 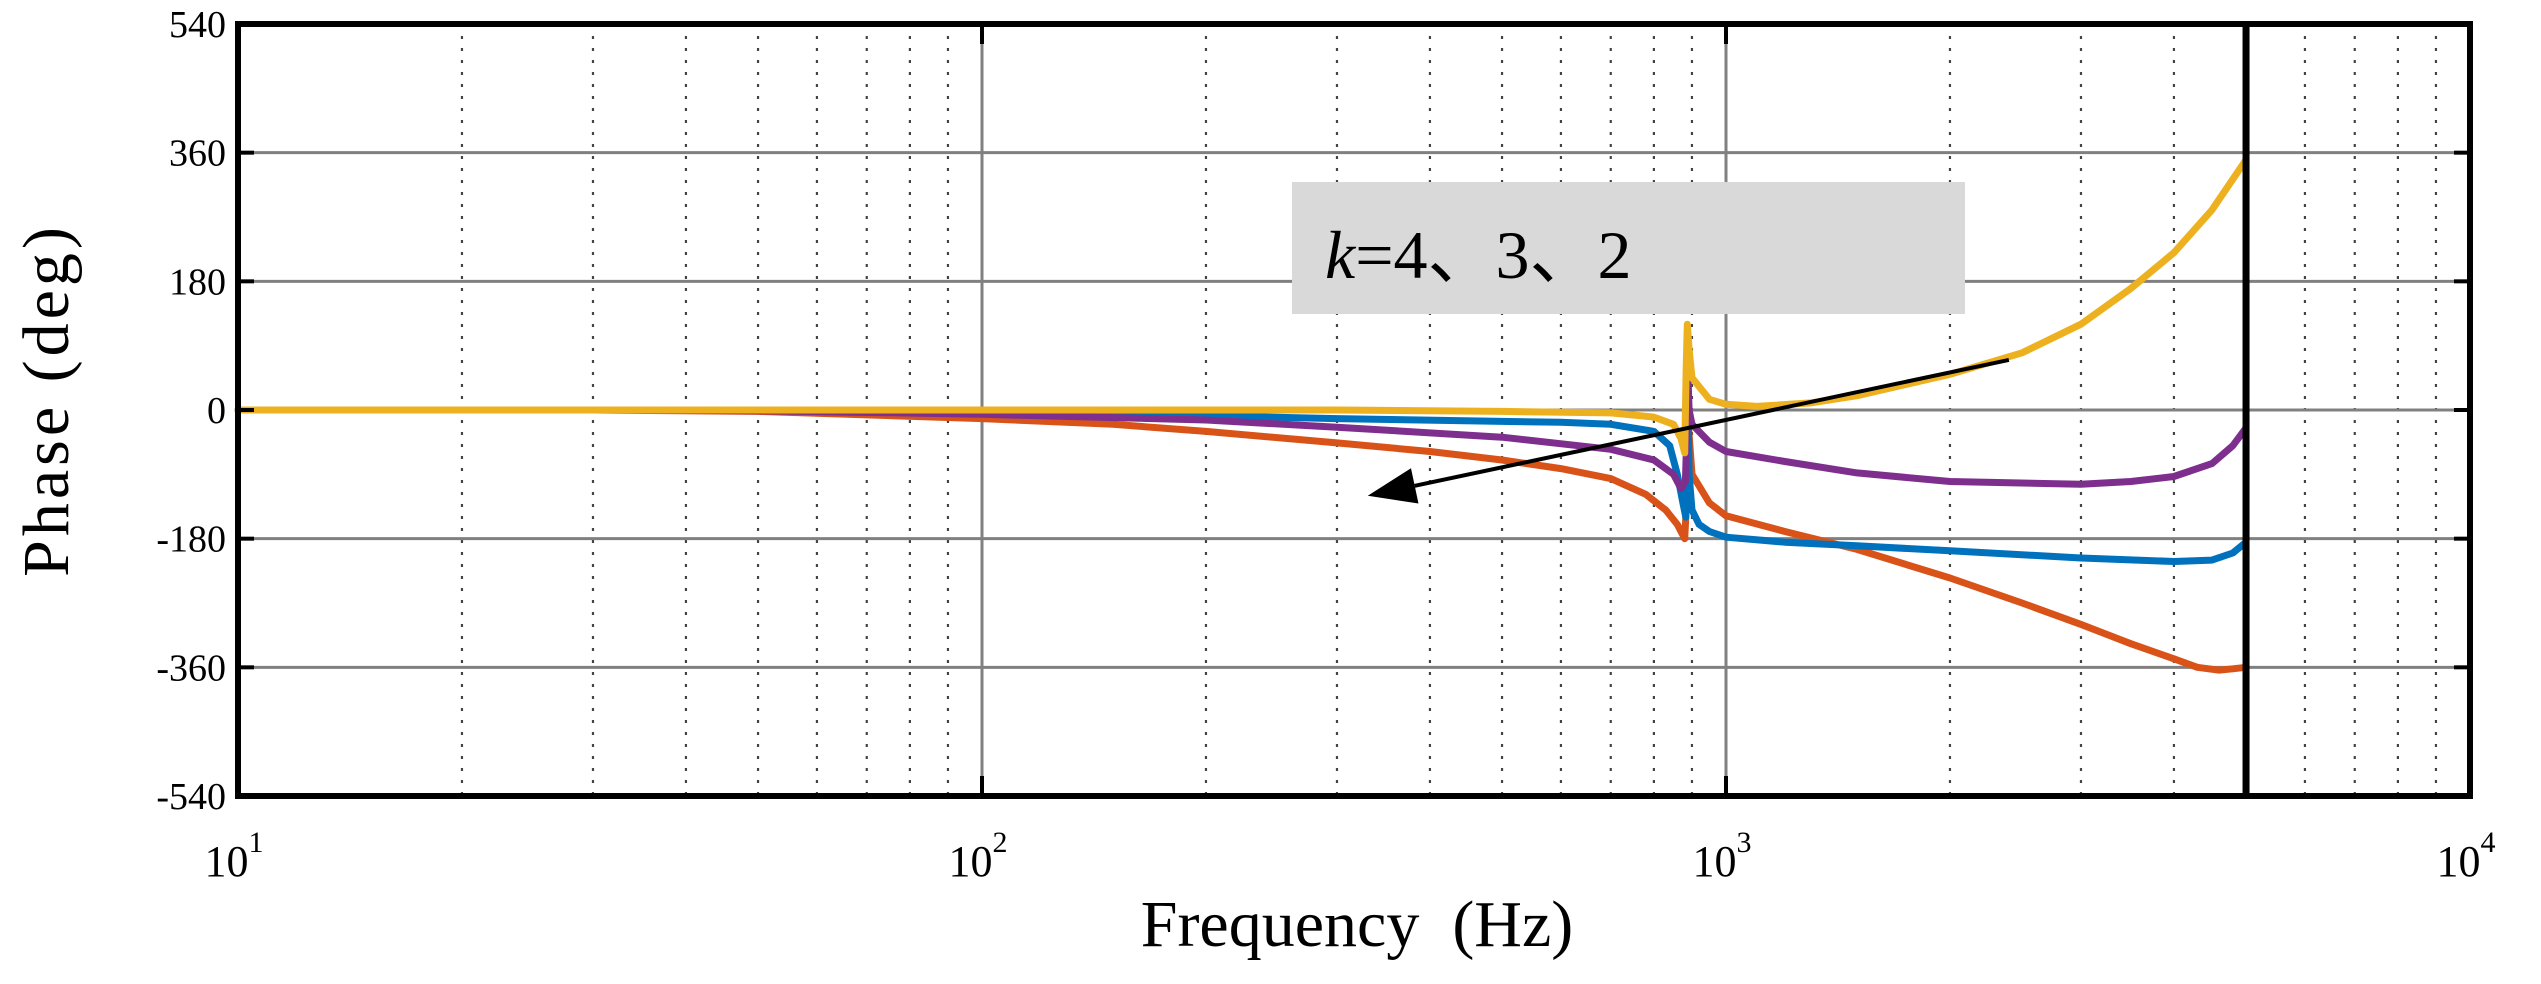 I want to click on annotation-k-symbol: k, so click(x=1341, y=255).